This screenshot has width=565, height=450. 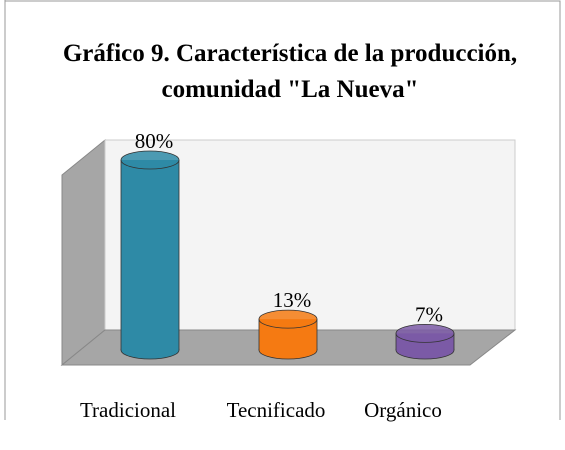 What do you see at coordinates (429, 314) in the screenshot?
I see `value-label: 7%` at bounding box center [429, 314].